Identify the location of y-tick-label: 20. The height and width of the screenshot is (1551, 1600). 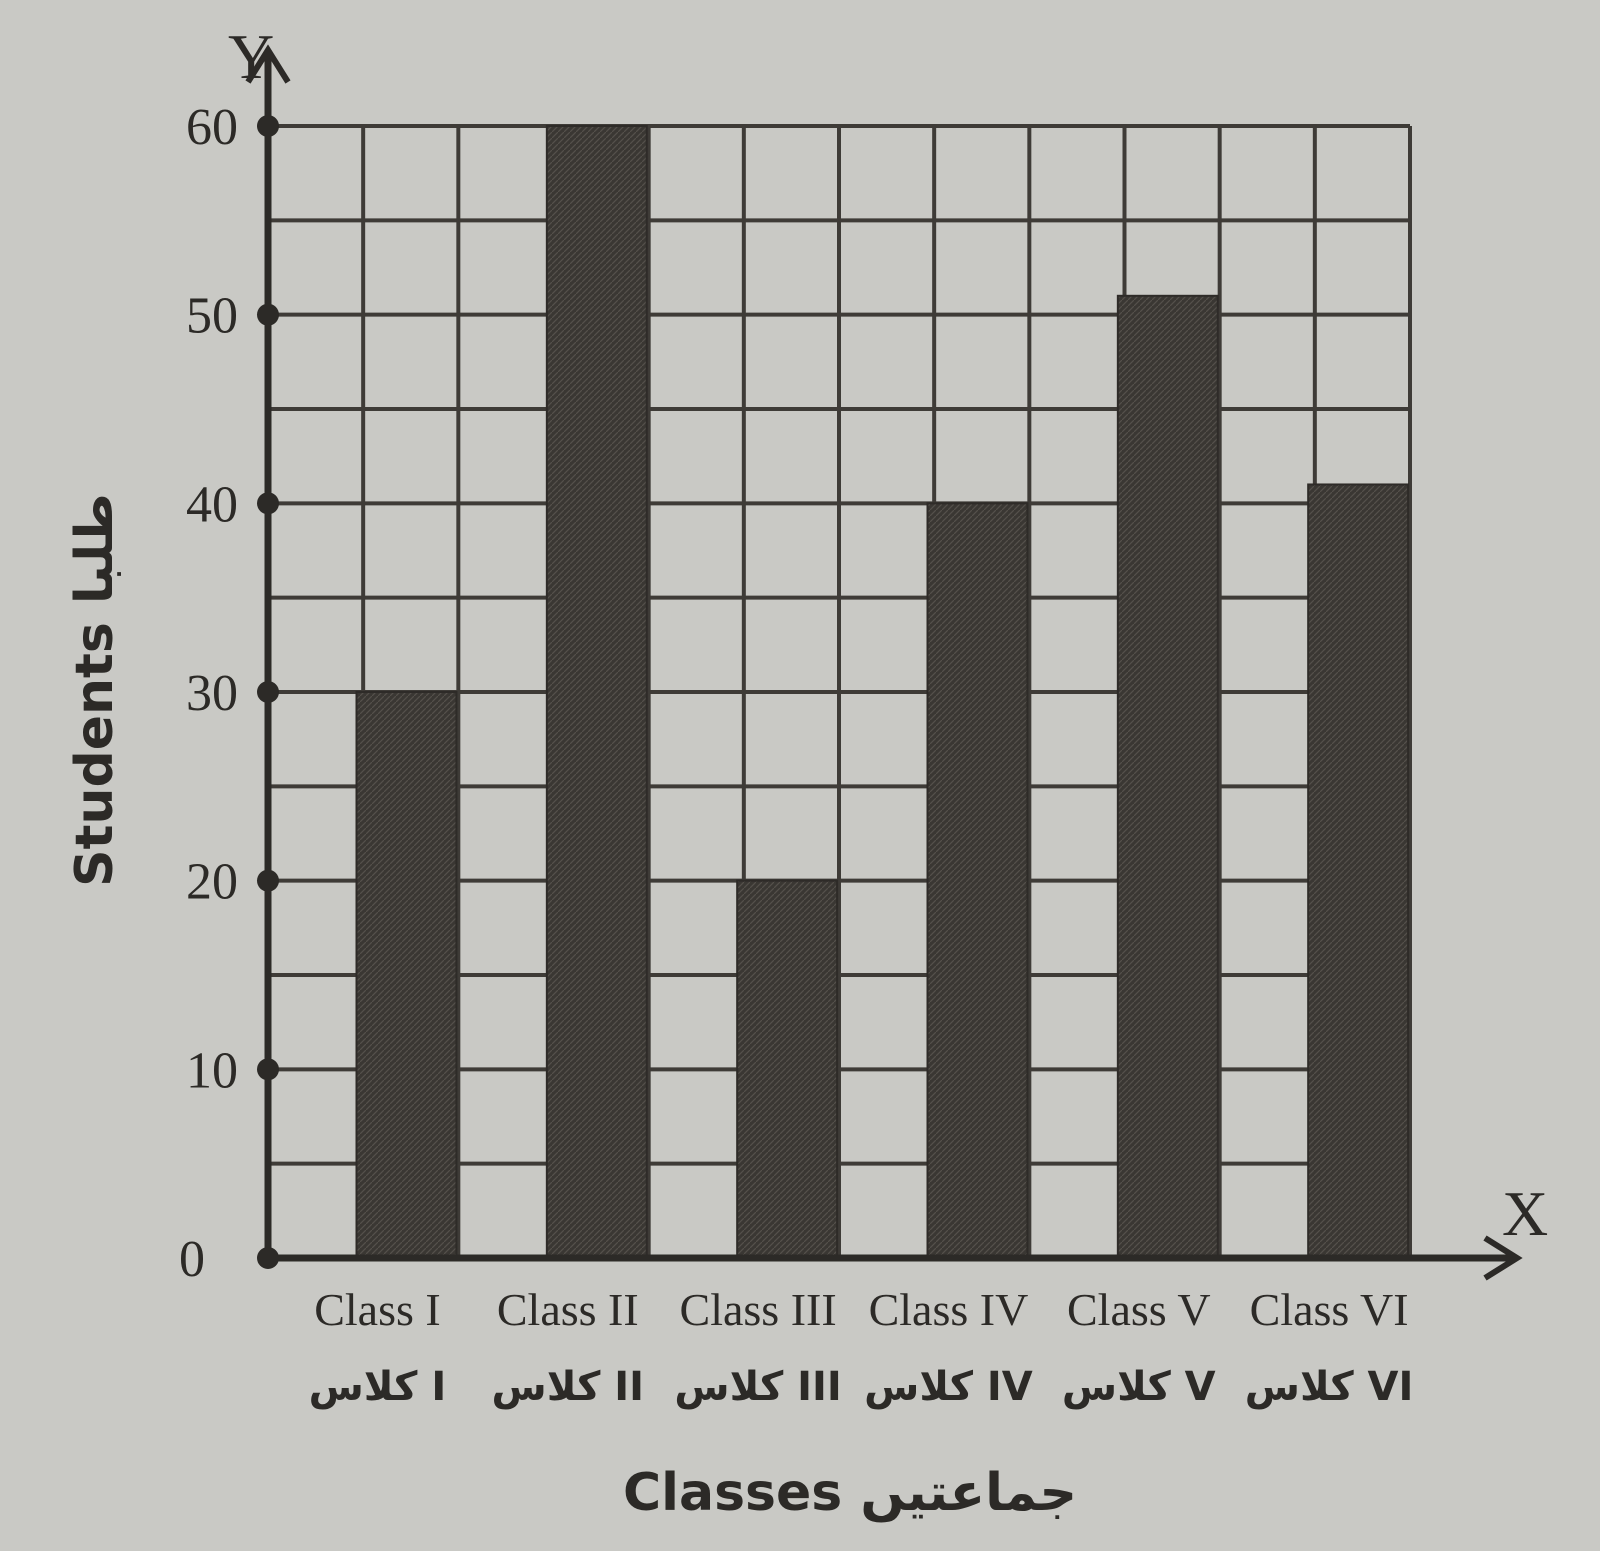
(212, 882).